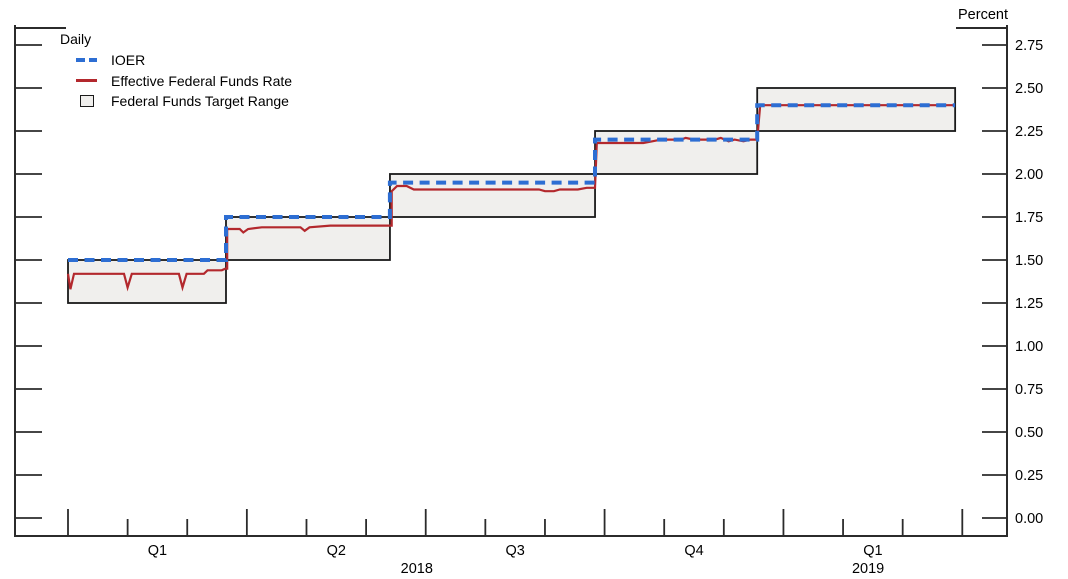 The image size is (1068, 579). Describe the element at coordinates (176, 60) in the screenshot. I see `legend-item-ioer: IOER` at that location.